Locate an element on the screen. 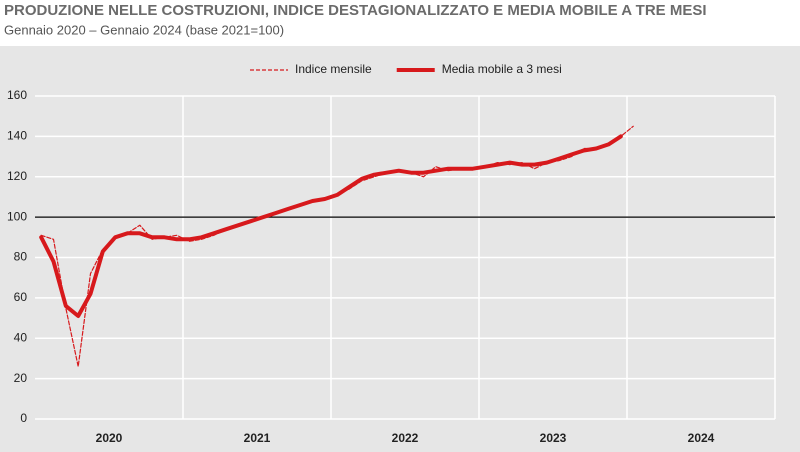 The image size is (800, 452). x-tick-label: 2024 is located at coordinates (701, 438).